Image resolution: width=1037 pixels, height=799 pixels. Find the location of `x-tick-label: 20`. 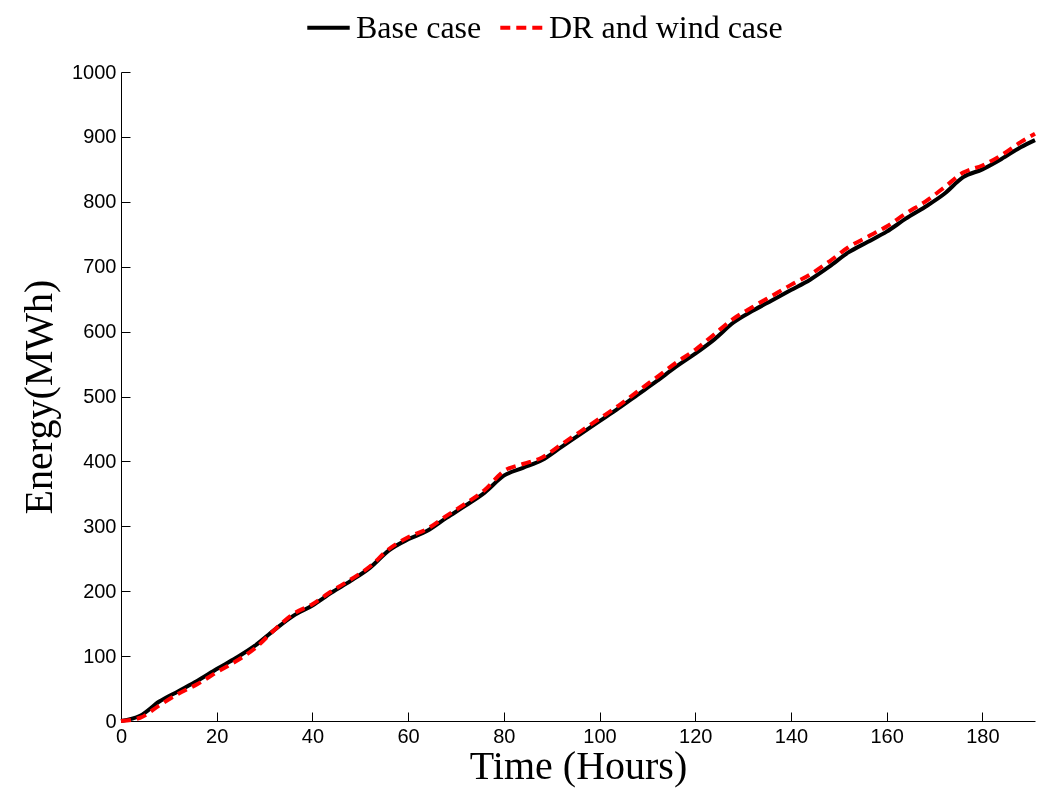

x-tick-label: 20 is located at coordinates (217, 735).